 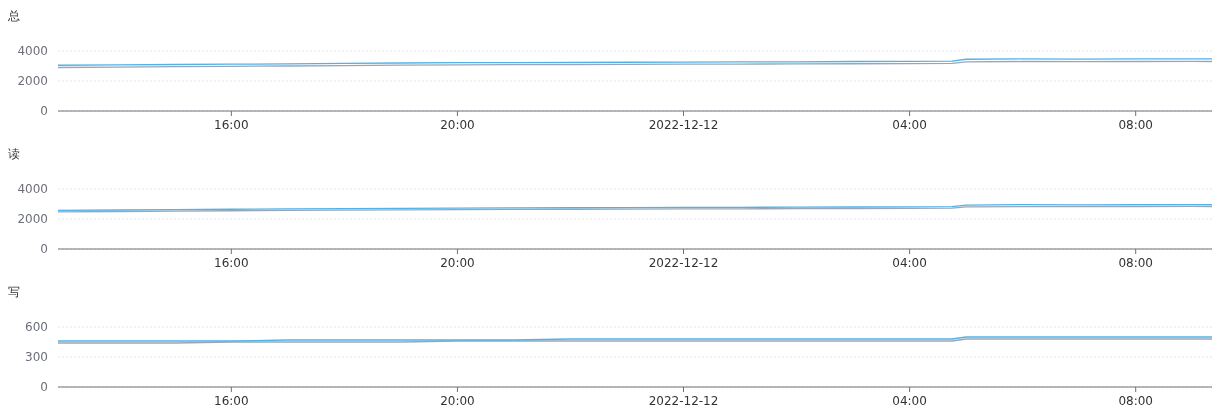 What do you see at coordinates (36, 327) in the screenshot?
I see `y-tick-label: 600` at bounding box center [36, 327].